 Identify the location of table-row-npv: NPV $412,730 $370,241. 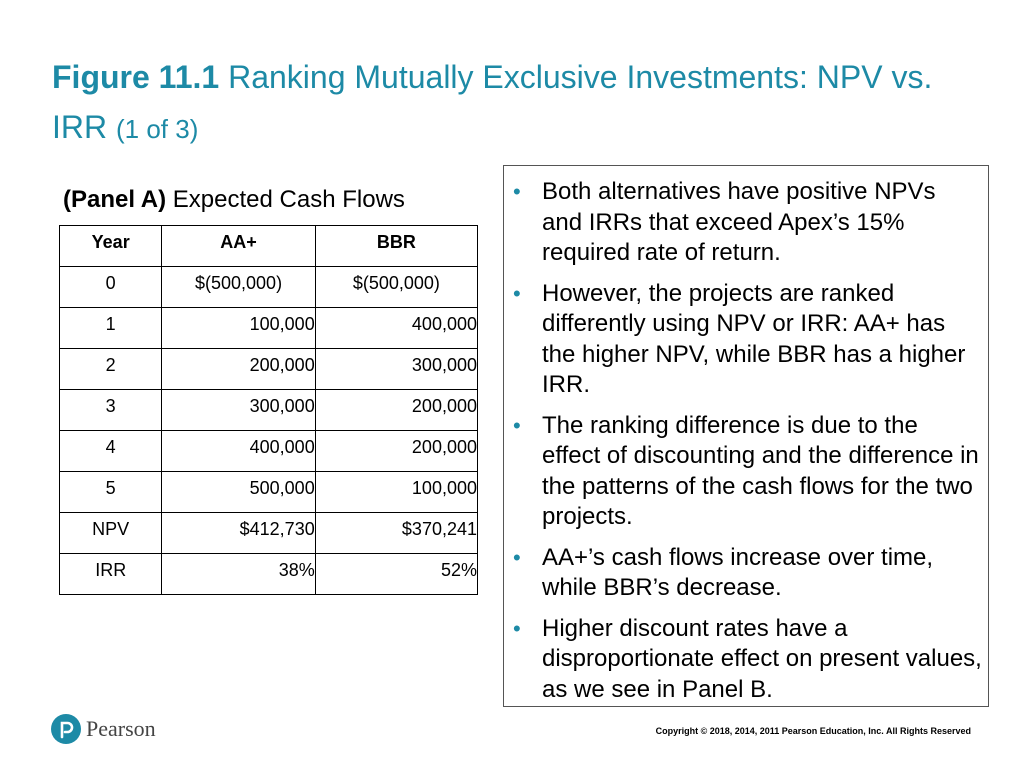
(268, 533).